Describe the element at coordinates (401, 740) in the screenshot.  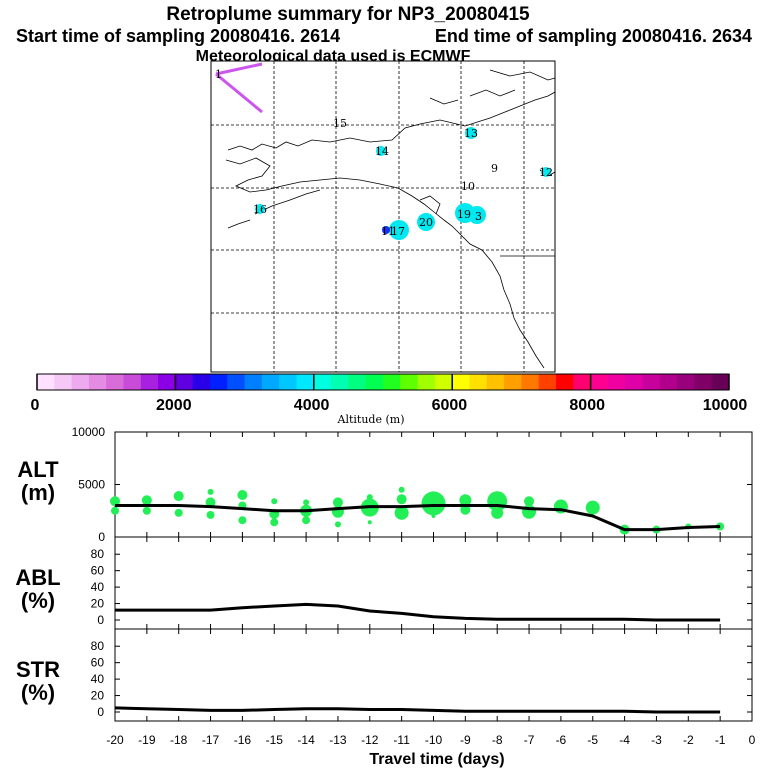
I see `x-tick-label: -11` at that location.